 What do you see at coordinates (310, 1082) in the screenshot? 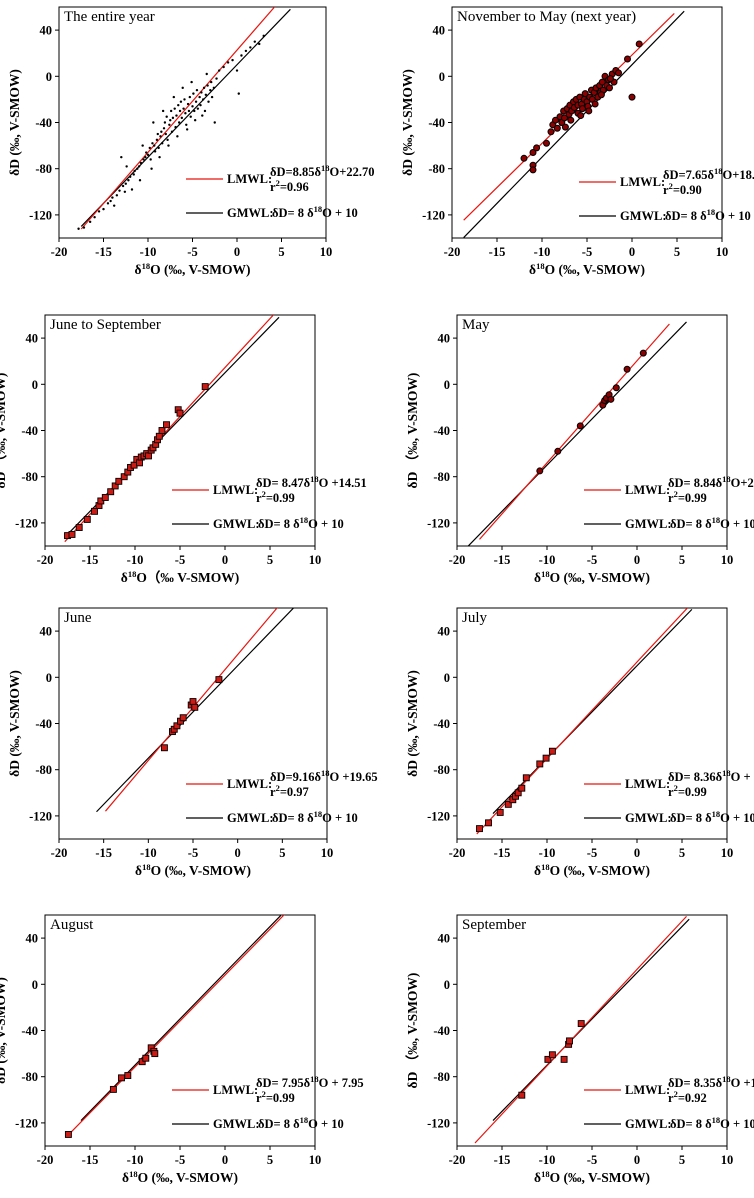
I see `legend-lmwl-equation: δD= 7.95δ18O + 7.95` at bounding box center [310, 1082].